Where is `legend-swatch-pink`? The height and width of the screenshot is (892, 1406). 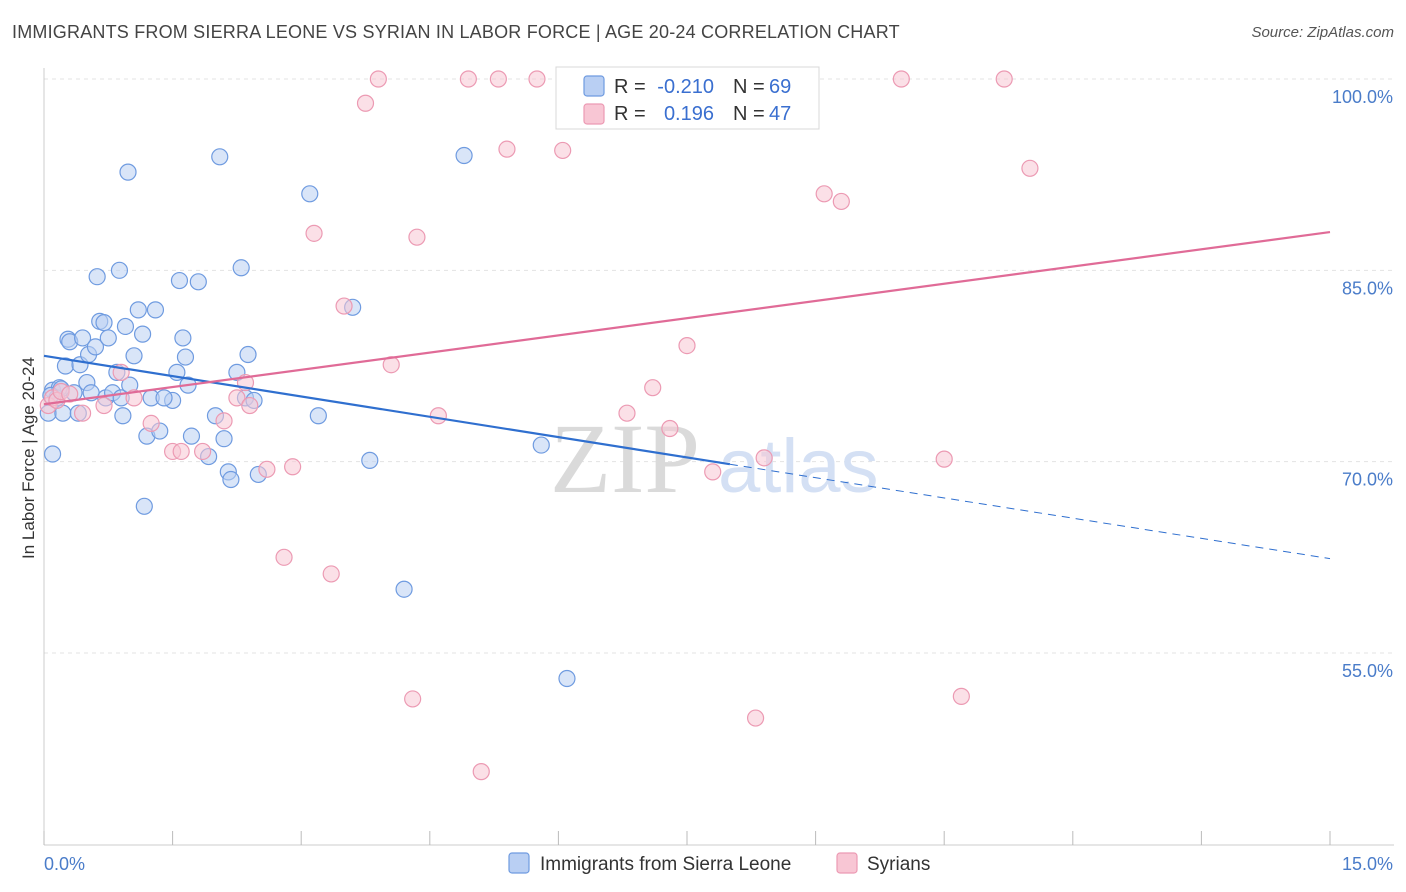
legend-swatch-pink is located at coordinates (594, 114).